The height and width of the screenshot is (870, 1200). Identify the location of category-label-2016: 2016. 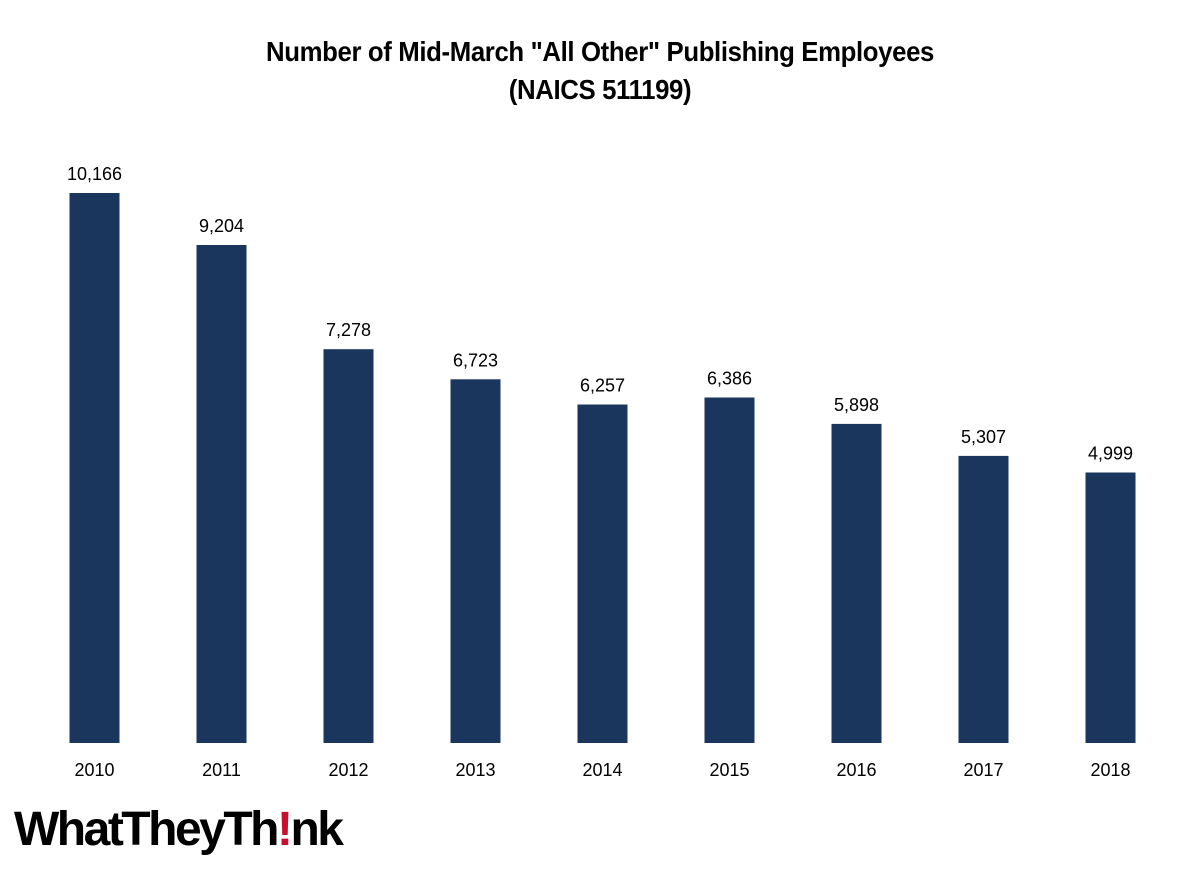
(856, 770).